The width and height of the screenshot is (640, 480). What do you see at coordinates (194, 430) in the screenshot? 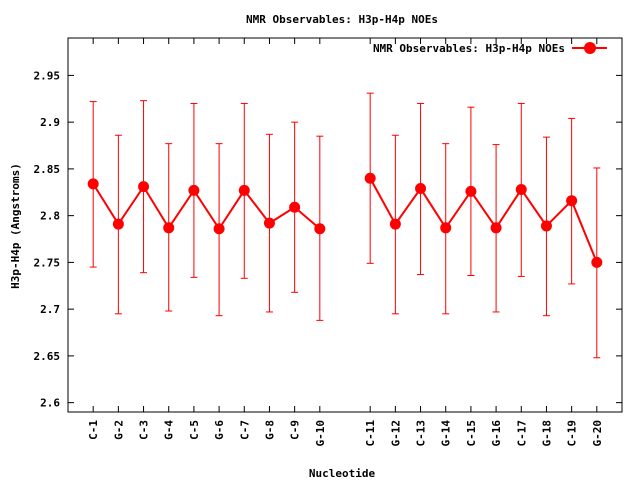
I see `x-tick-label: C-5` at bounding box center [194, 430].